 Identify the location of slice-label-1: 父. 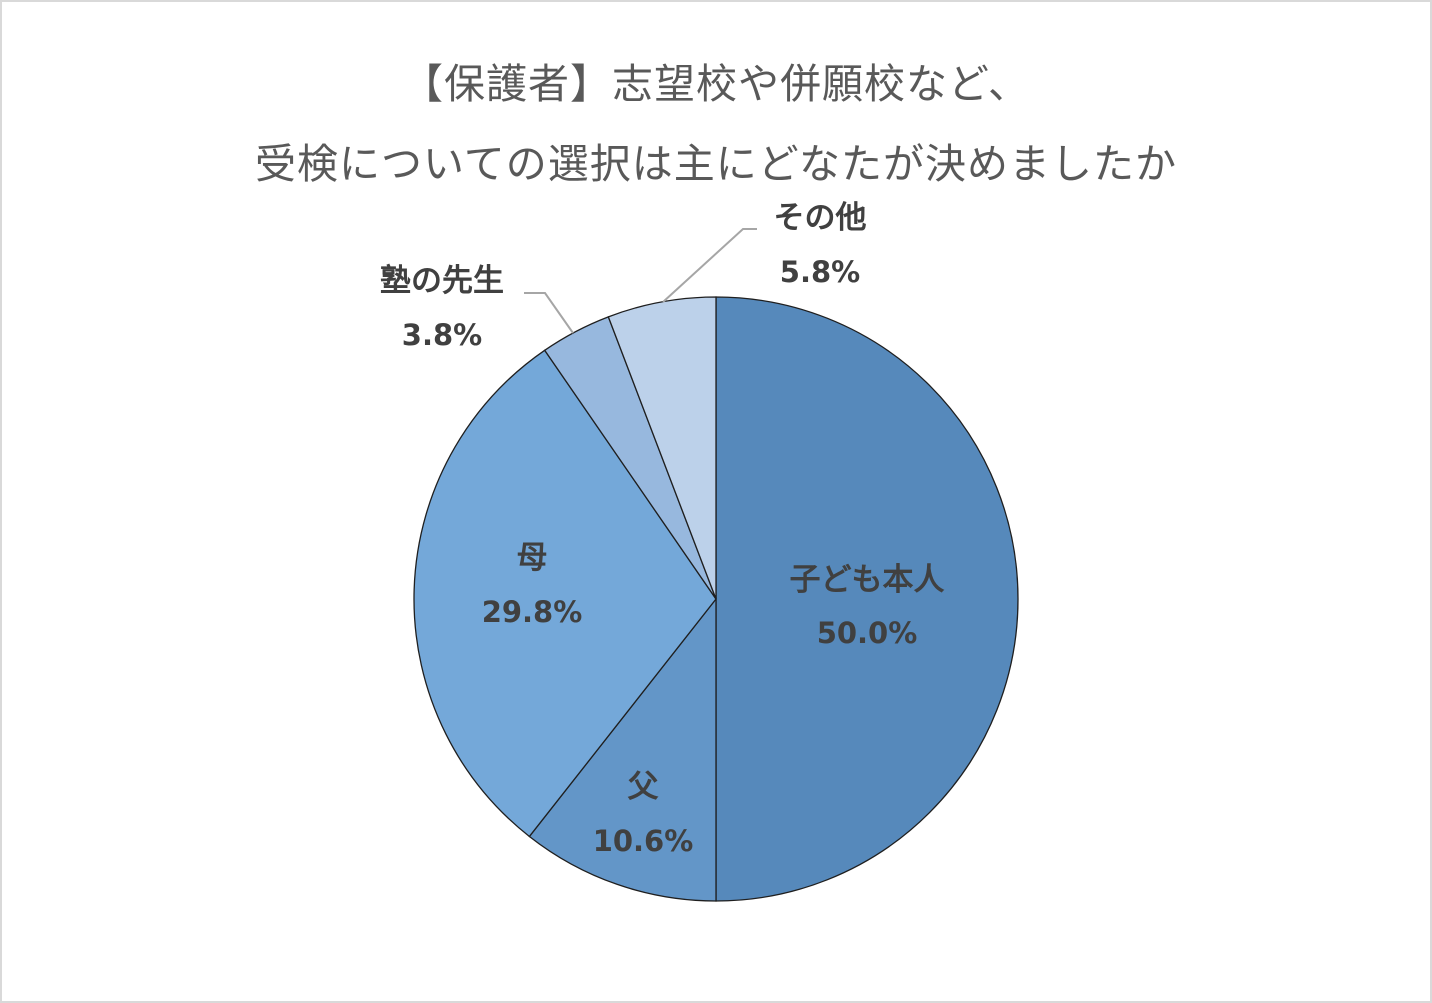
(643, 787).